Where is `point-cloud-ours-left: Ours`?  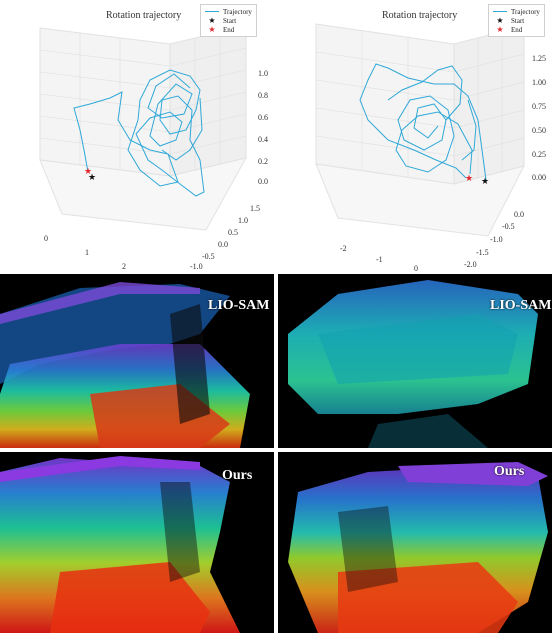
point-cloud-ours-left: Ours is located at coordinates (137, 542).